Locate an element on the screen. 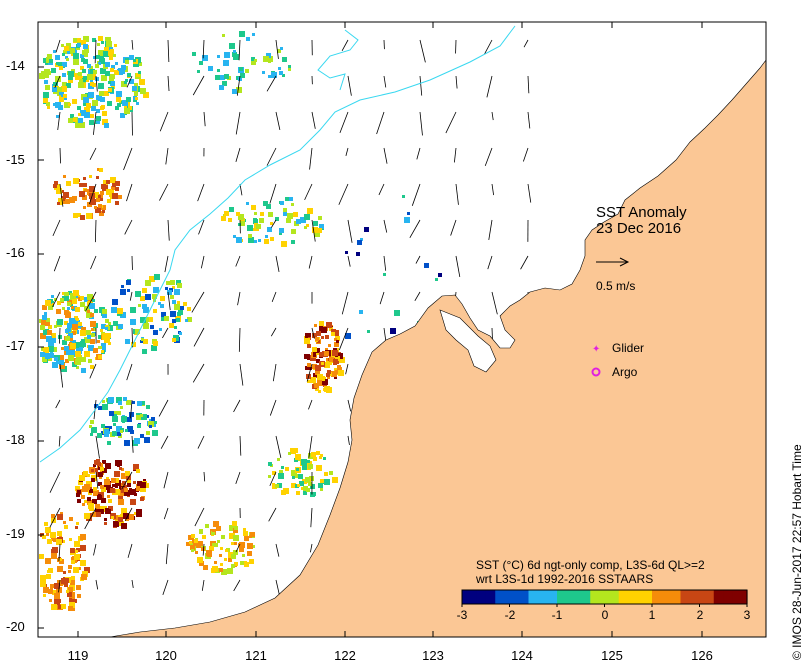  legend-argo-label: Argo is located at coordinates (625, 372).